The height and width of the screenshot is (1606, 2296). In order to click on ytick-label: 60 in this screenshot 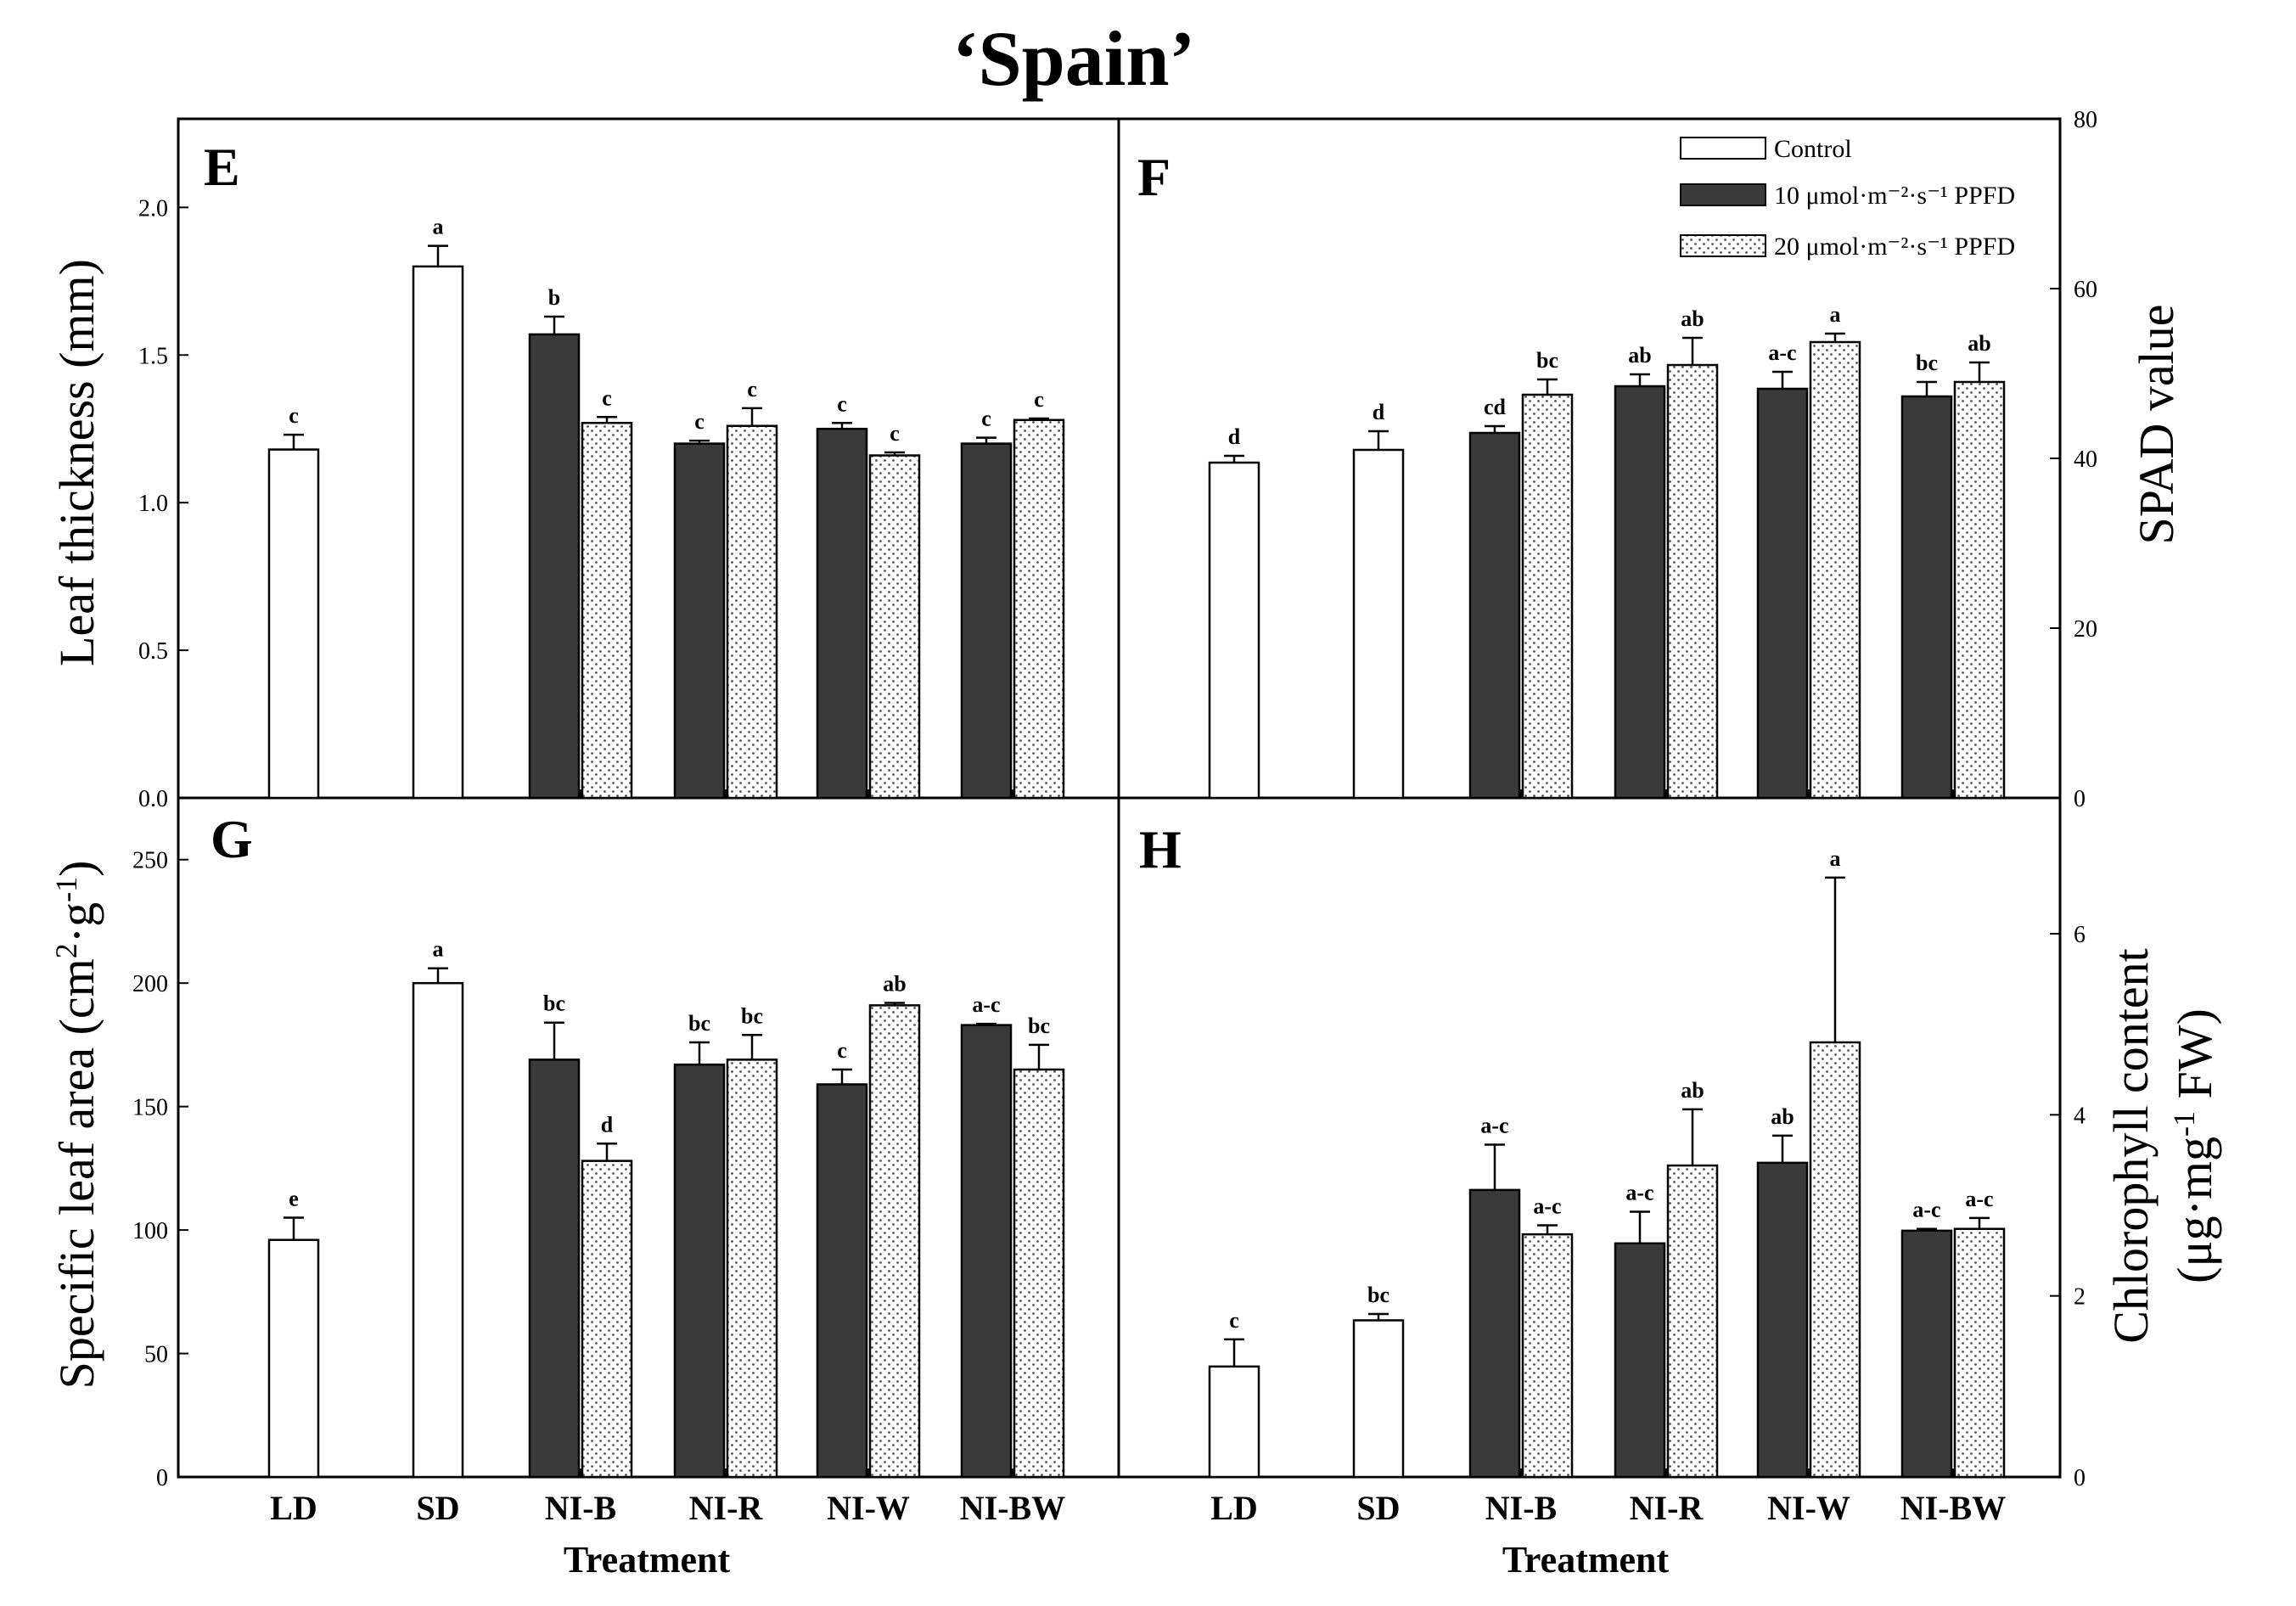, I will do `click(2085, 290)`.